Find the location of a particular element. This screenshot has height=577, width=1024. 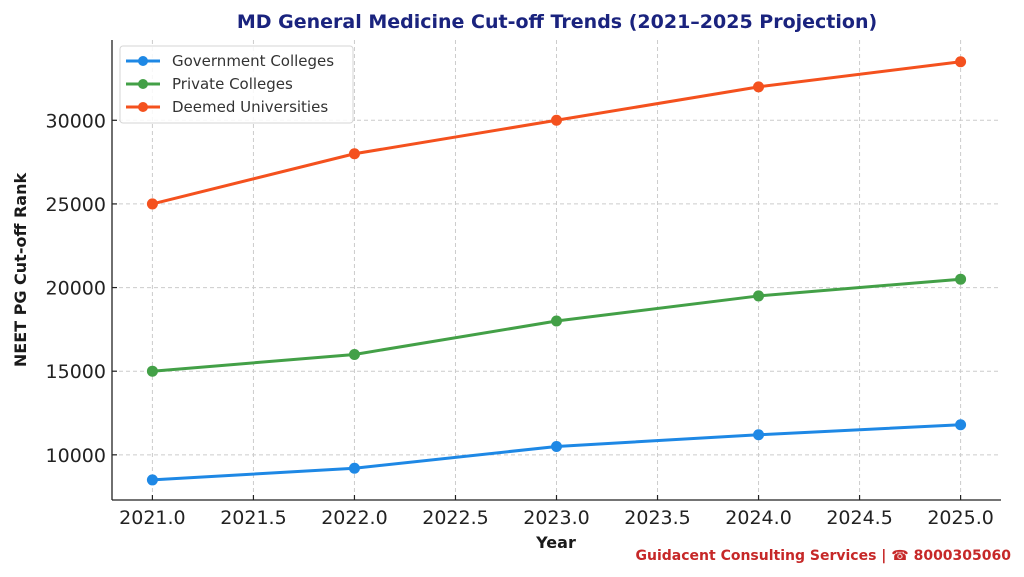

legend-label: Government Colleges is located at coordinates (253, 61).